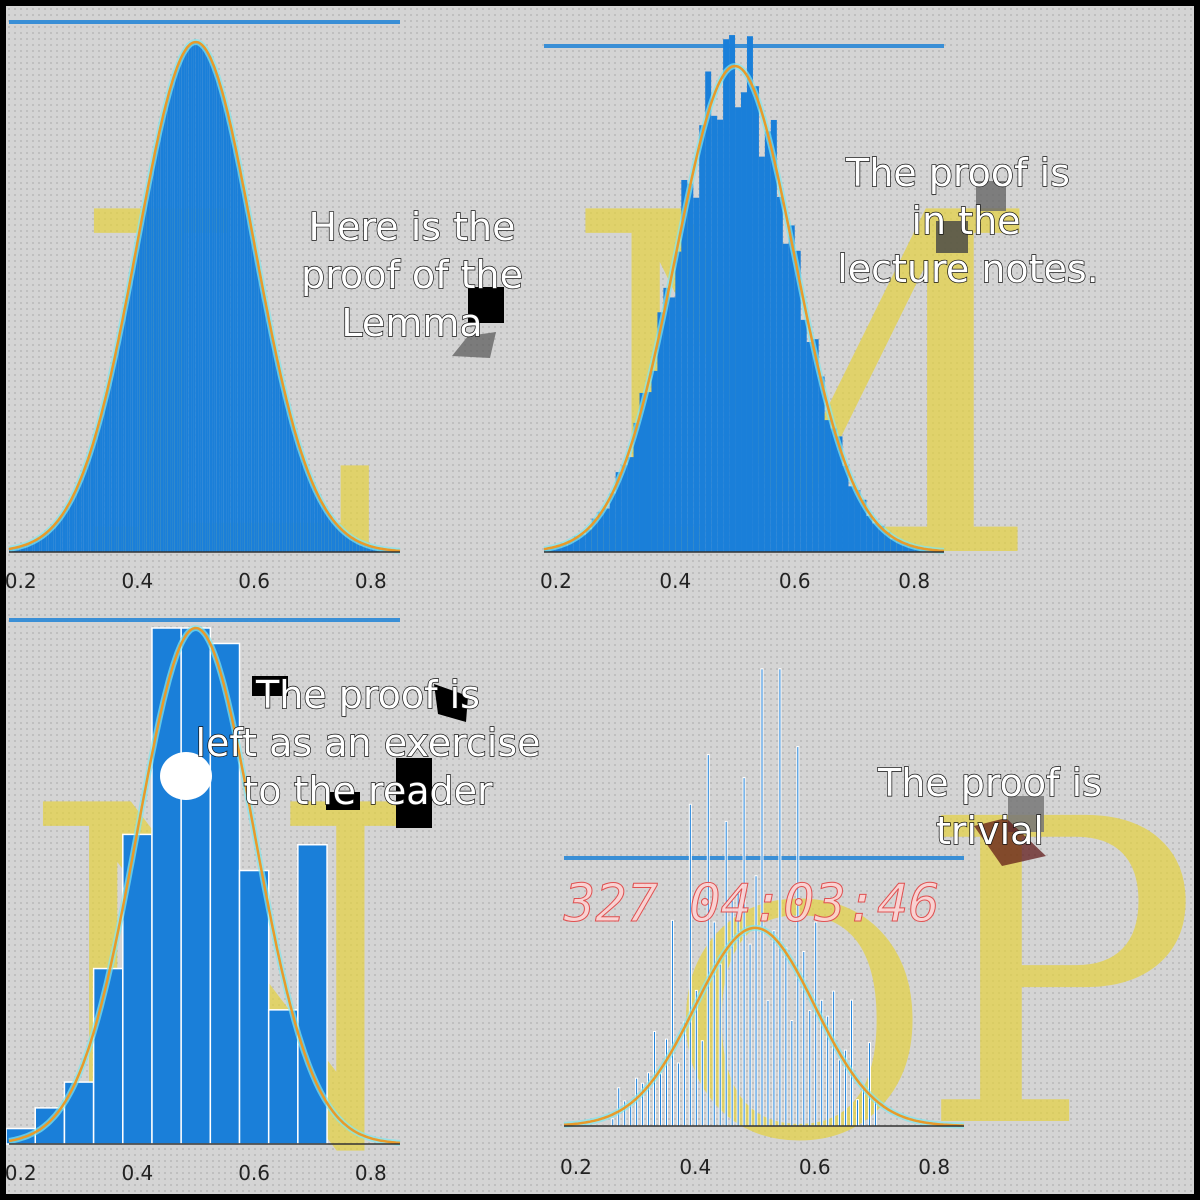  Describe the element at coordinates (371, 581) in the screenshot. I see `x-tick-label: 0.8` at that location.